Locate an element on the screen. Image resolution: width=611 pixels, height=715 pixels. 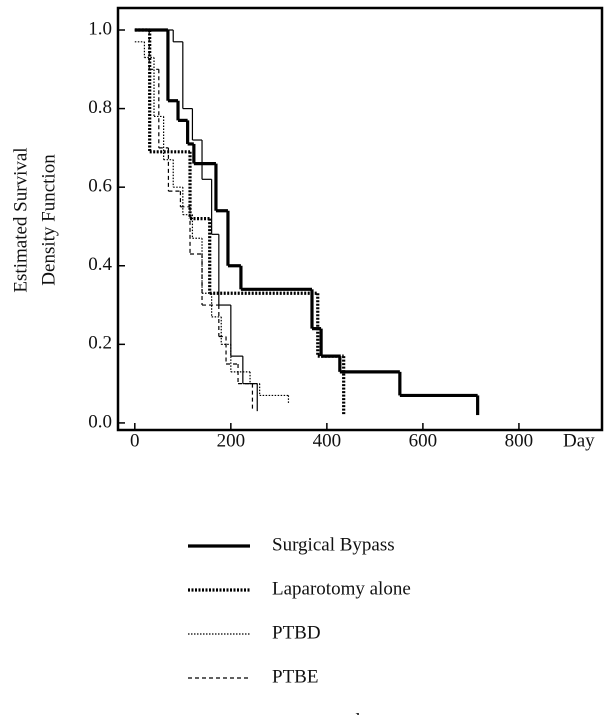
legend-label: not excuted is located at coordinates (316, 712).